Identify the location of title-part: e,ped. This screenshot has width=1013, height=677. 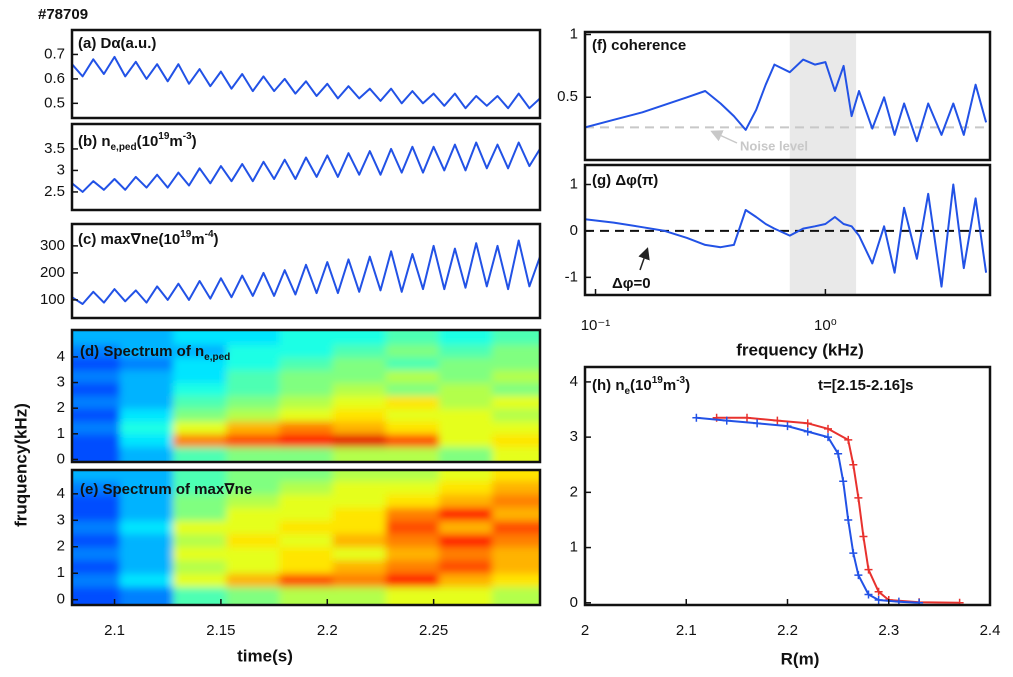
(217, 357).